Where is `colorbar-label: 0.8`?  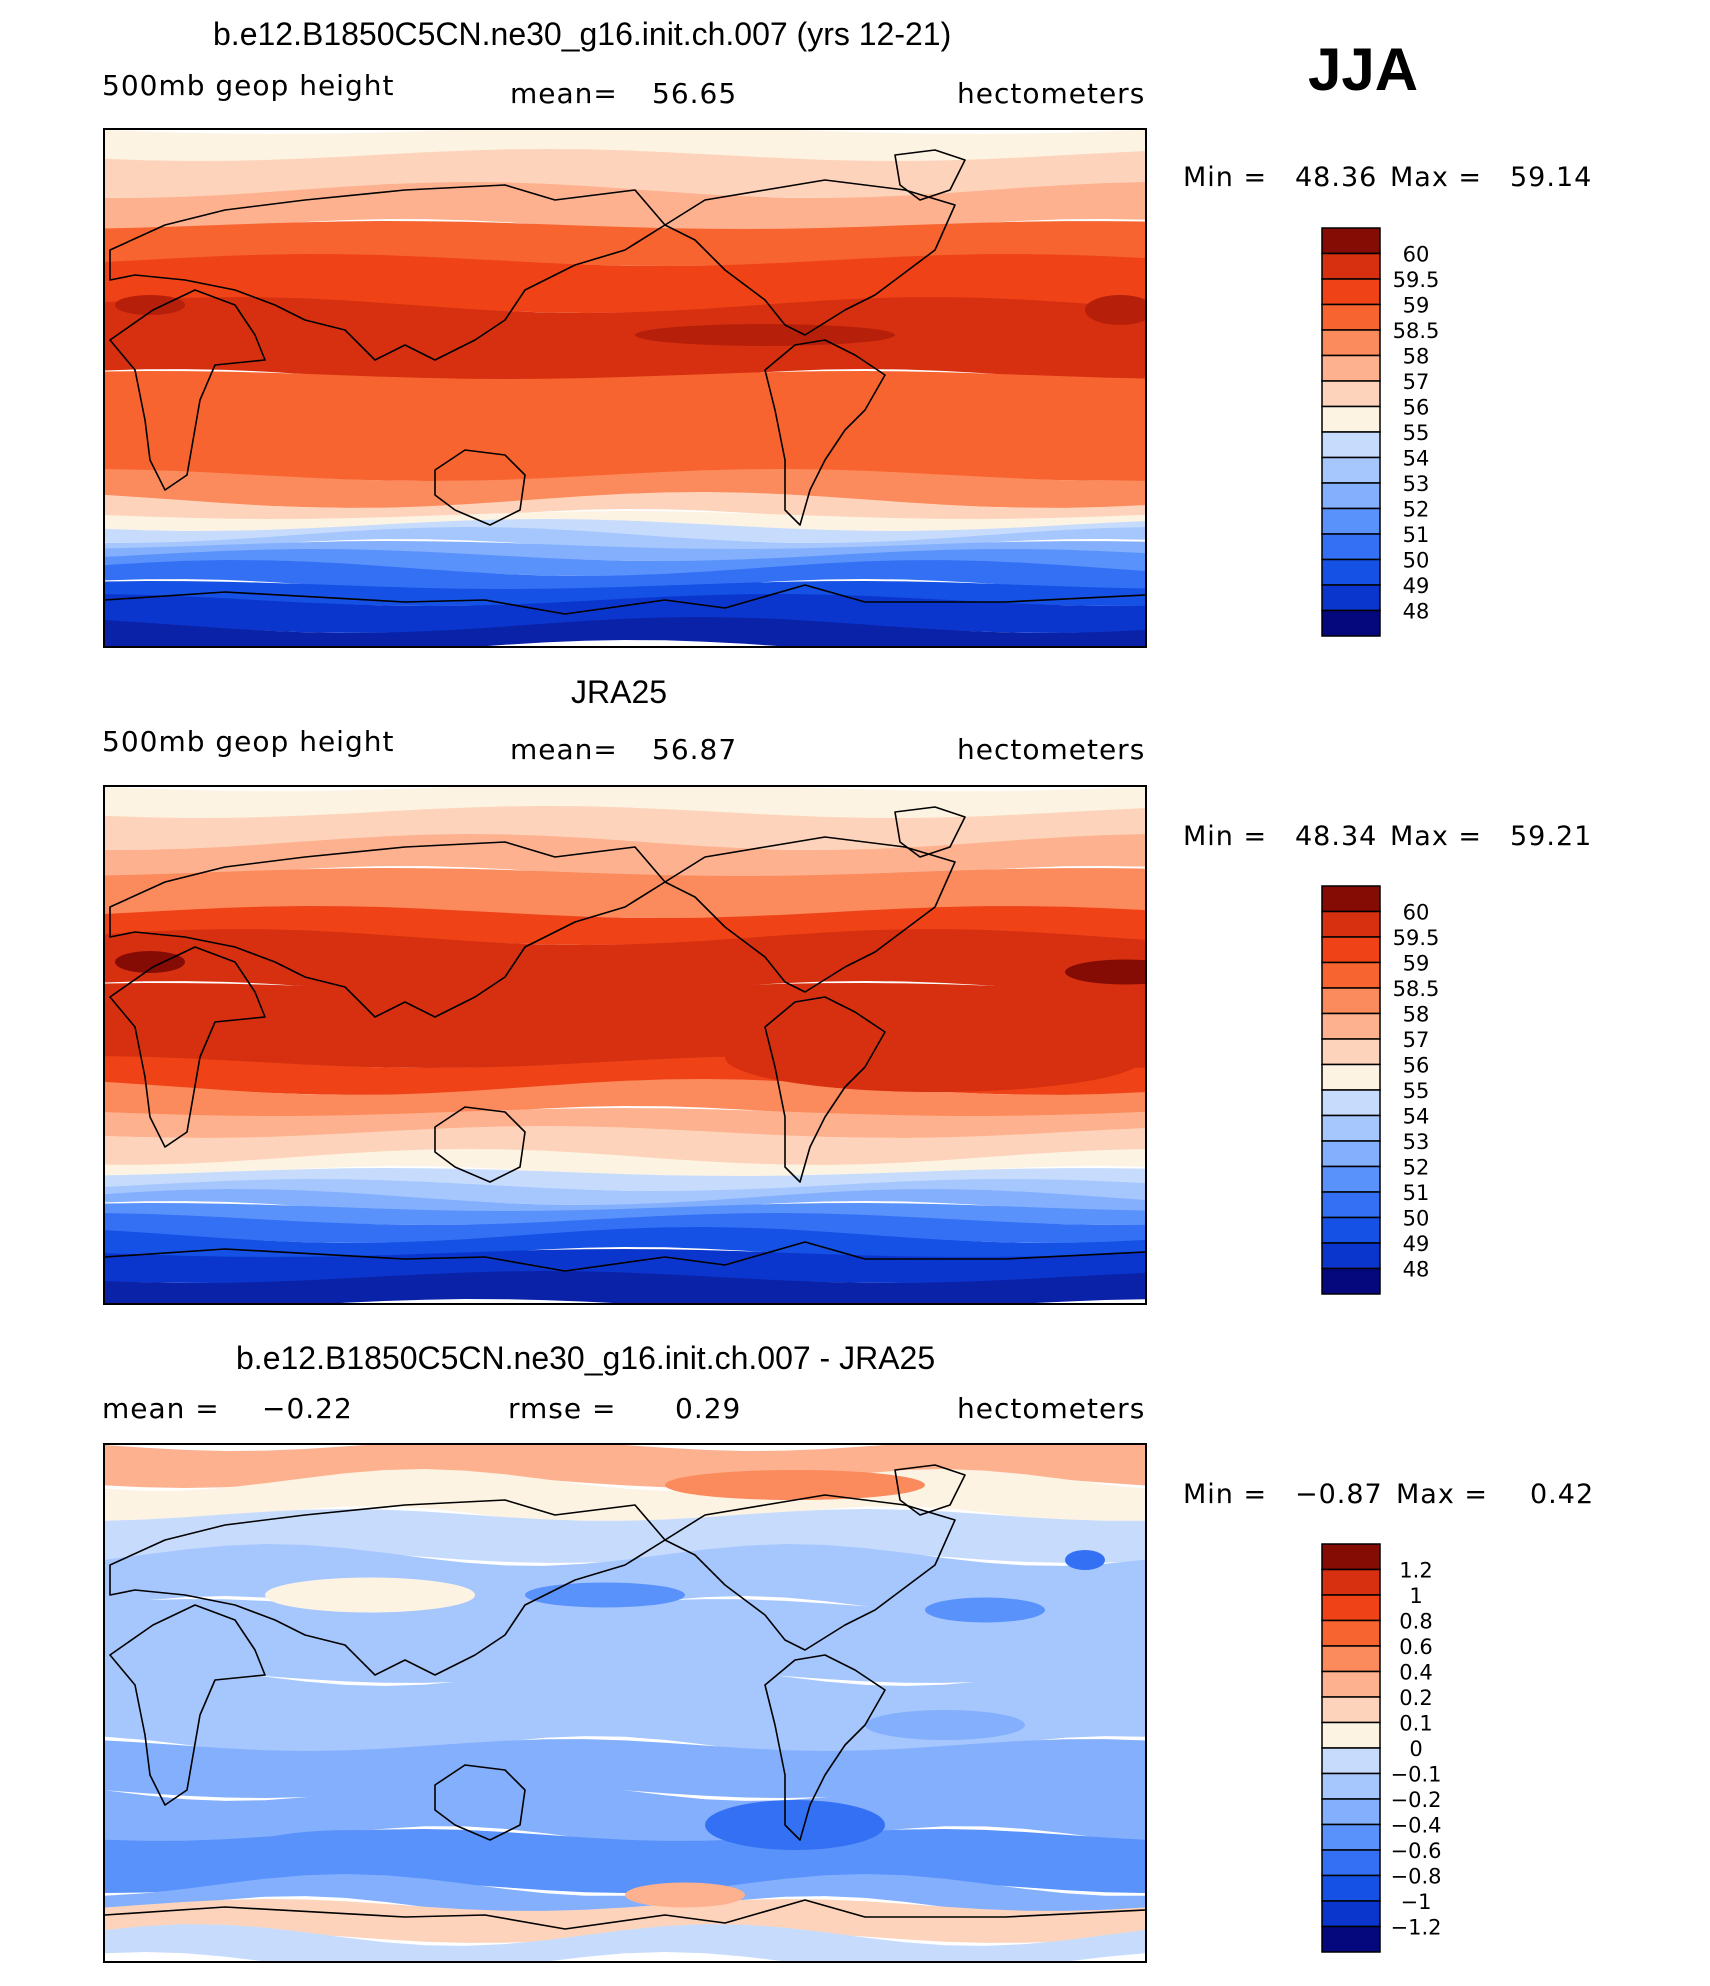
colorbar-label: 0.8 is located at coordinates (1415, 1622).